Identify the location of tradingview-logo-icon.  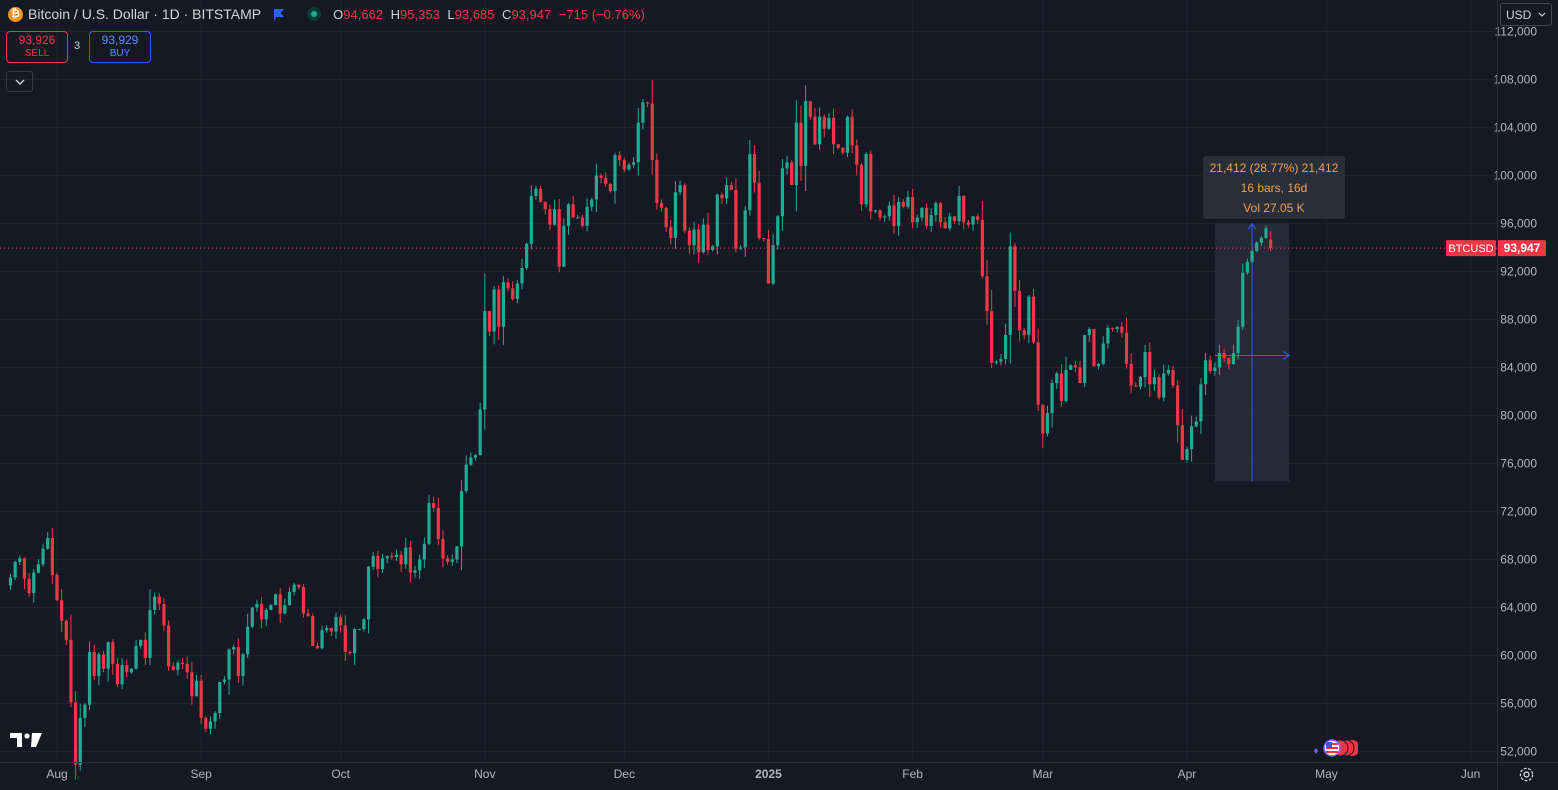
(26, 740).